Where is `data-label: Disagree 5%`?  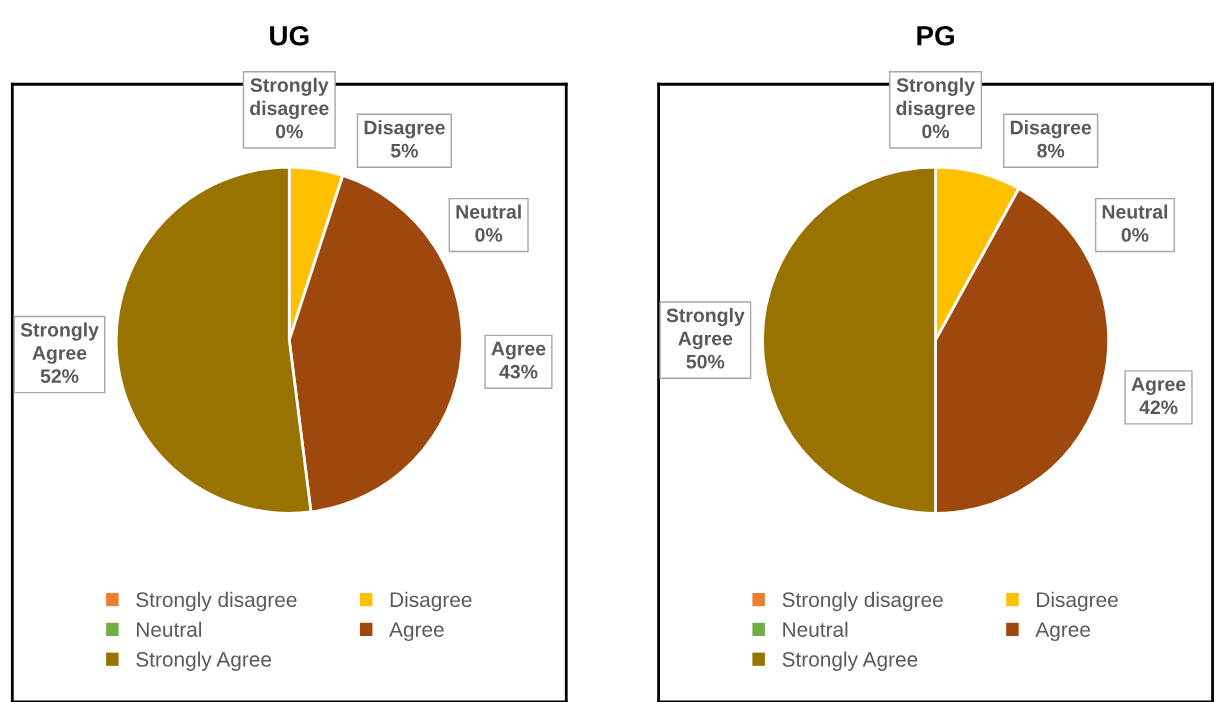 data-label: Disagree 5% is located at coordinates (404, 139).